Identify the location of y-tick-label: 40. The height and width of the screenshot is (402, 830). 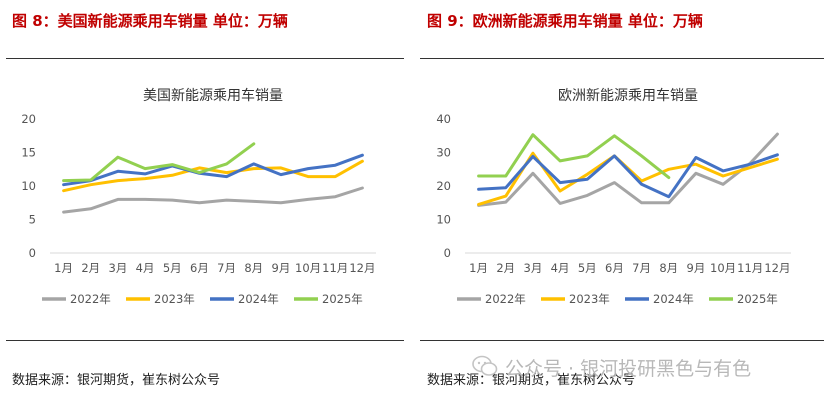
(443, 119).